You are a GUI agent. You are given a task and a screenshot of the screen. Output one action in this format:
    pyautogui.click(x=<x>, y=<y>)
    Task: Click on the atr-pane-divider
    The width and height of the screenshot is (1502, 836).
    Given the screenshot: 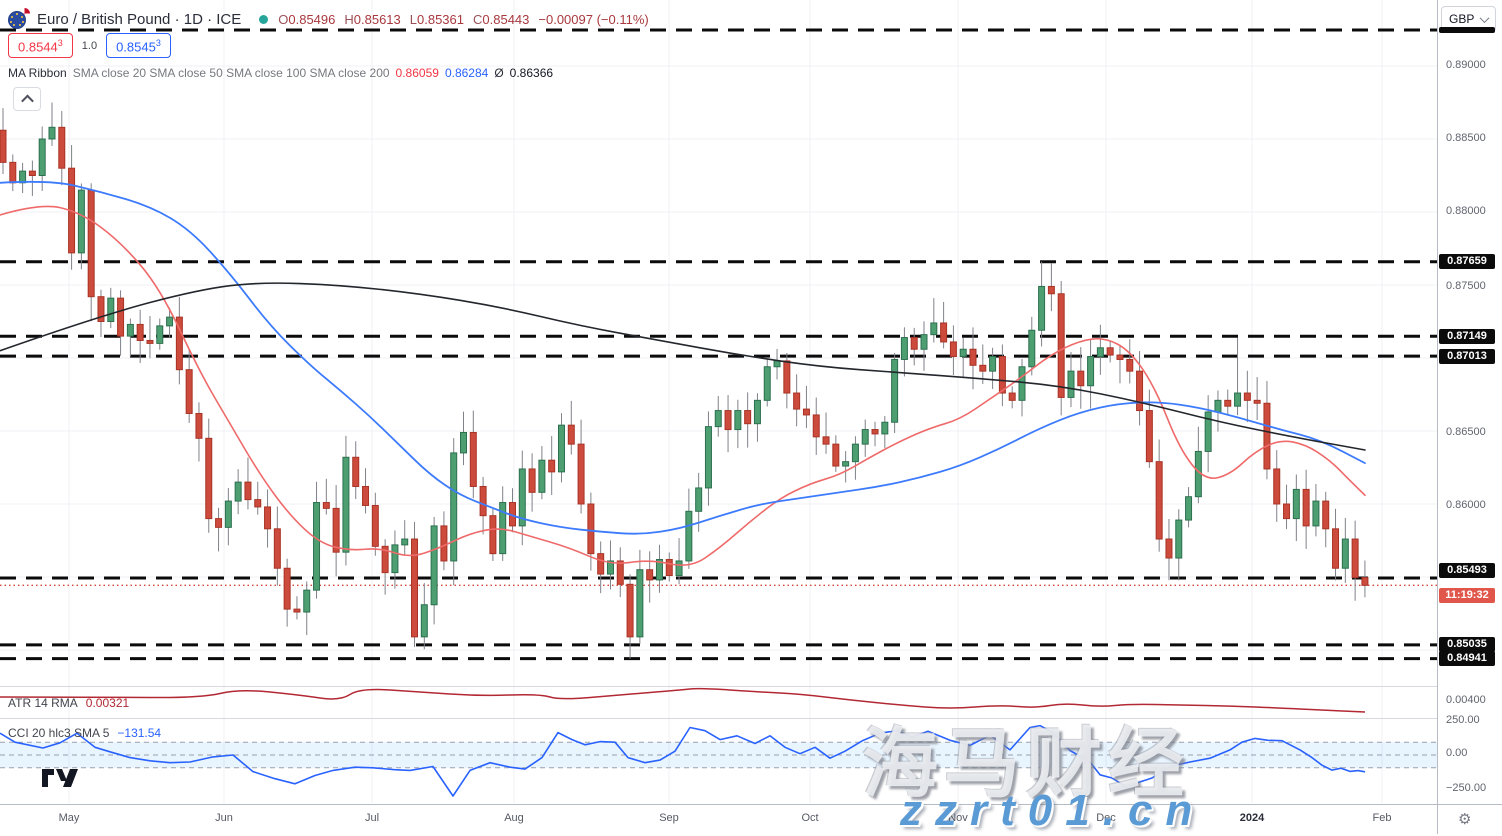 What is the action you would take?
    pyautogui.click(x=718, y=686)
    